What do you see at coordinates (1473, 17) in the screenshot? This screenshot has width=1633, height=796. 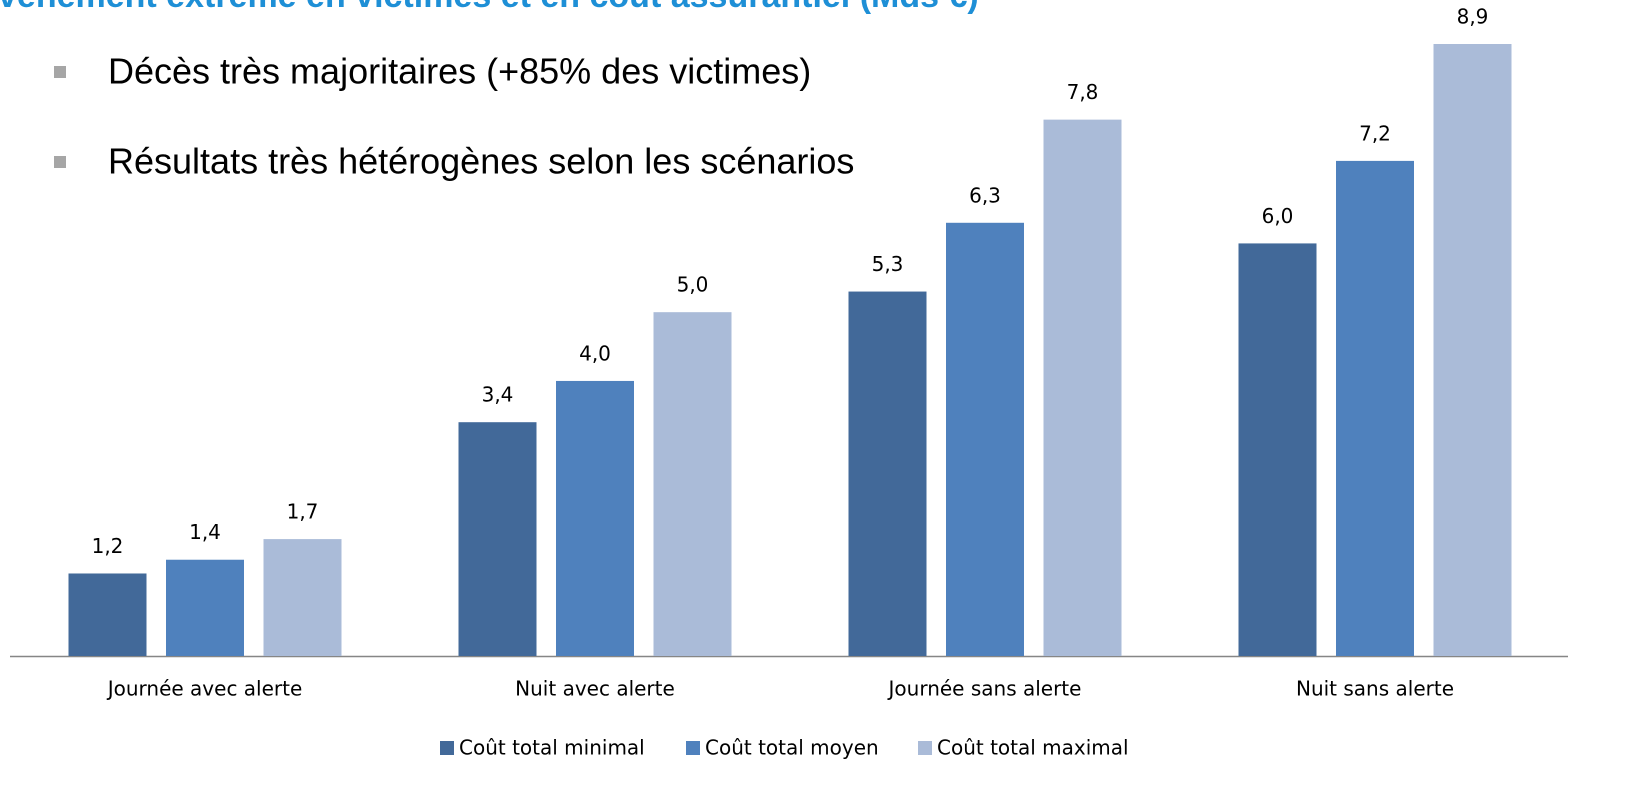 I see `data-label: 8,9` at bounding box center [1473, 17].